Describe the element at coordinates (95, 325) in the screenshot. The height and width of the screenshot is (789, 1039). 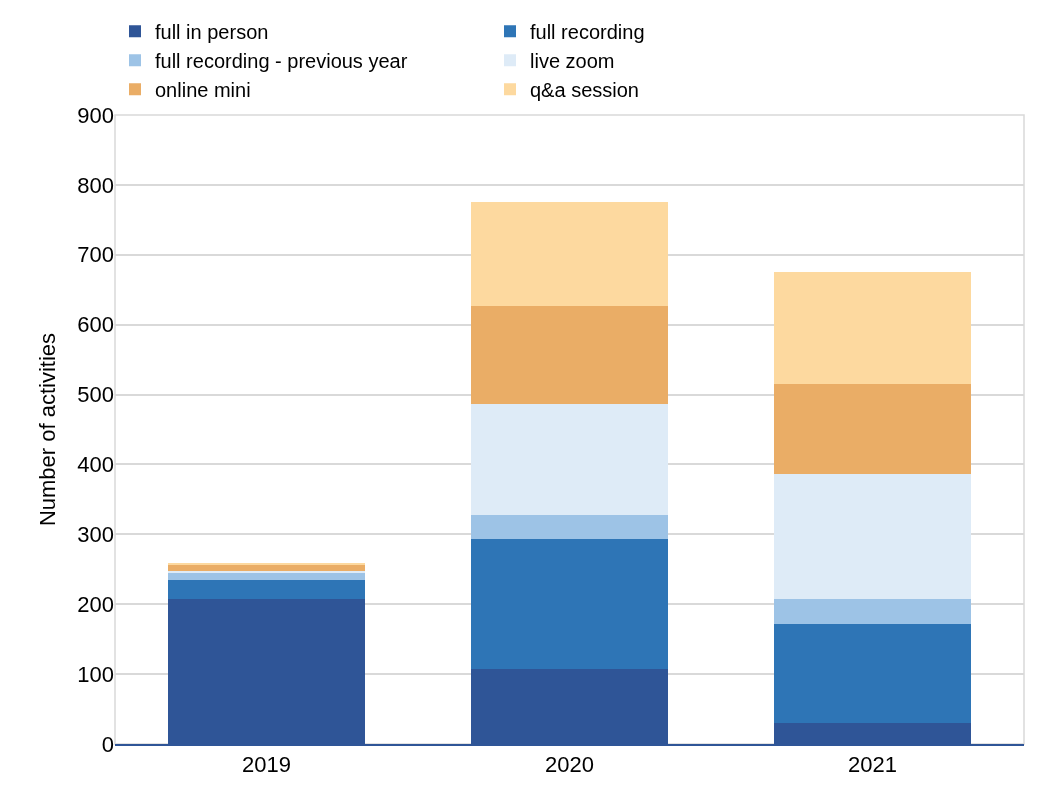
I see `y-tick-label: 600` at that location.